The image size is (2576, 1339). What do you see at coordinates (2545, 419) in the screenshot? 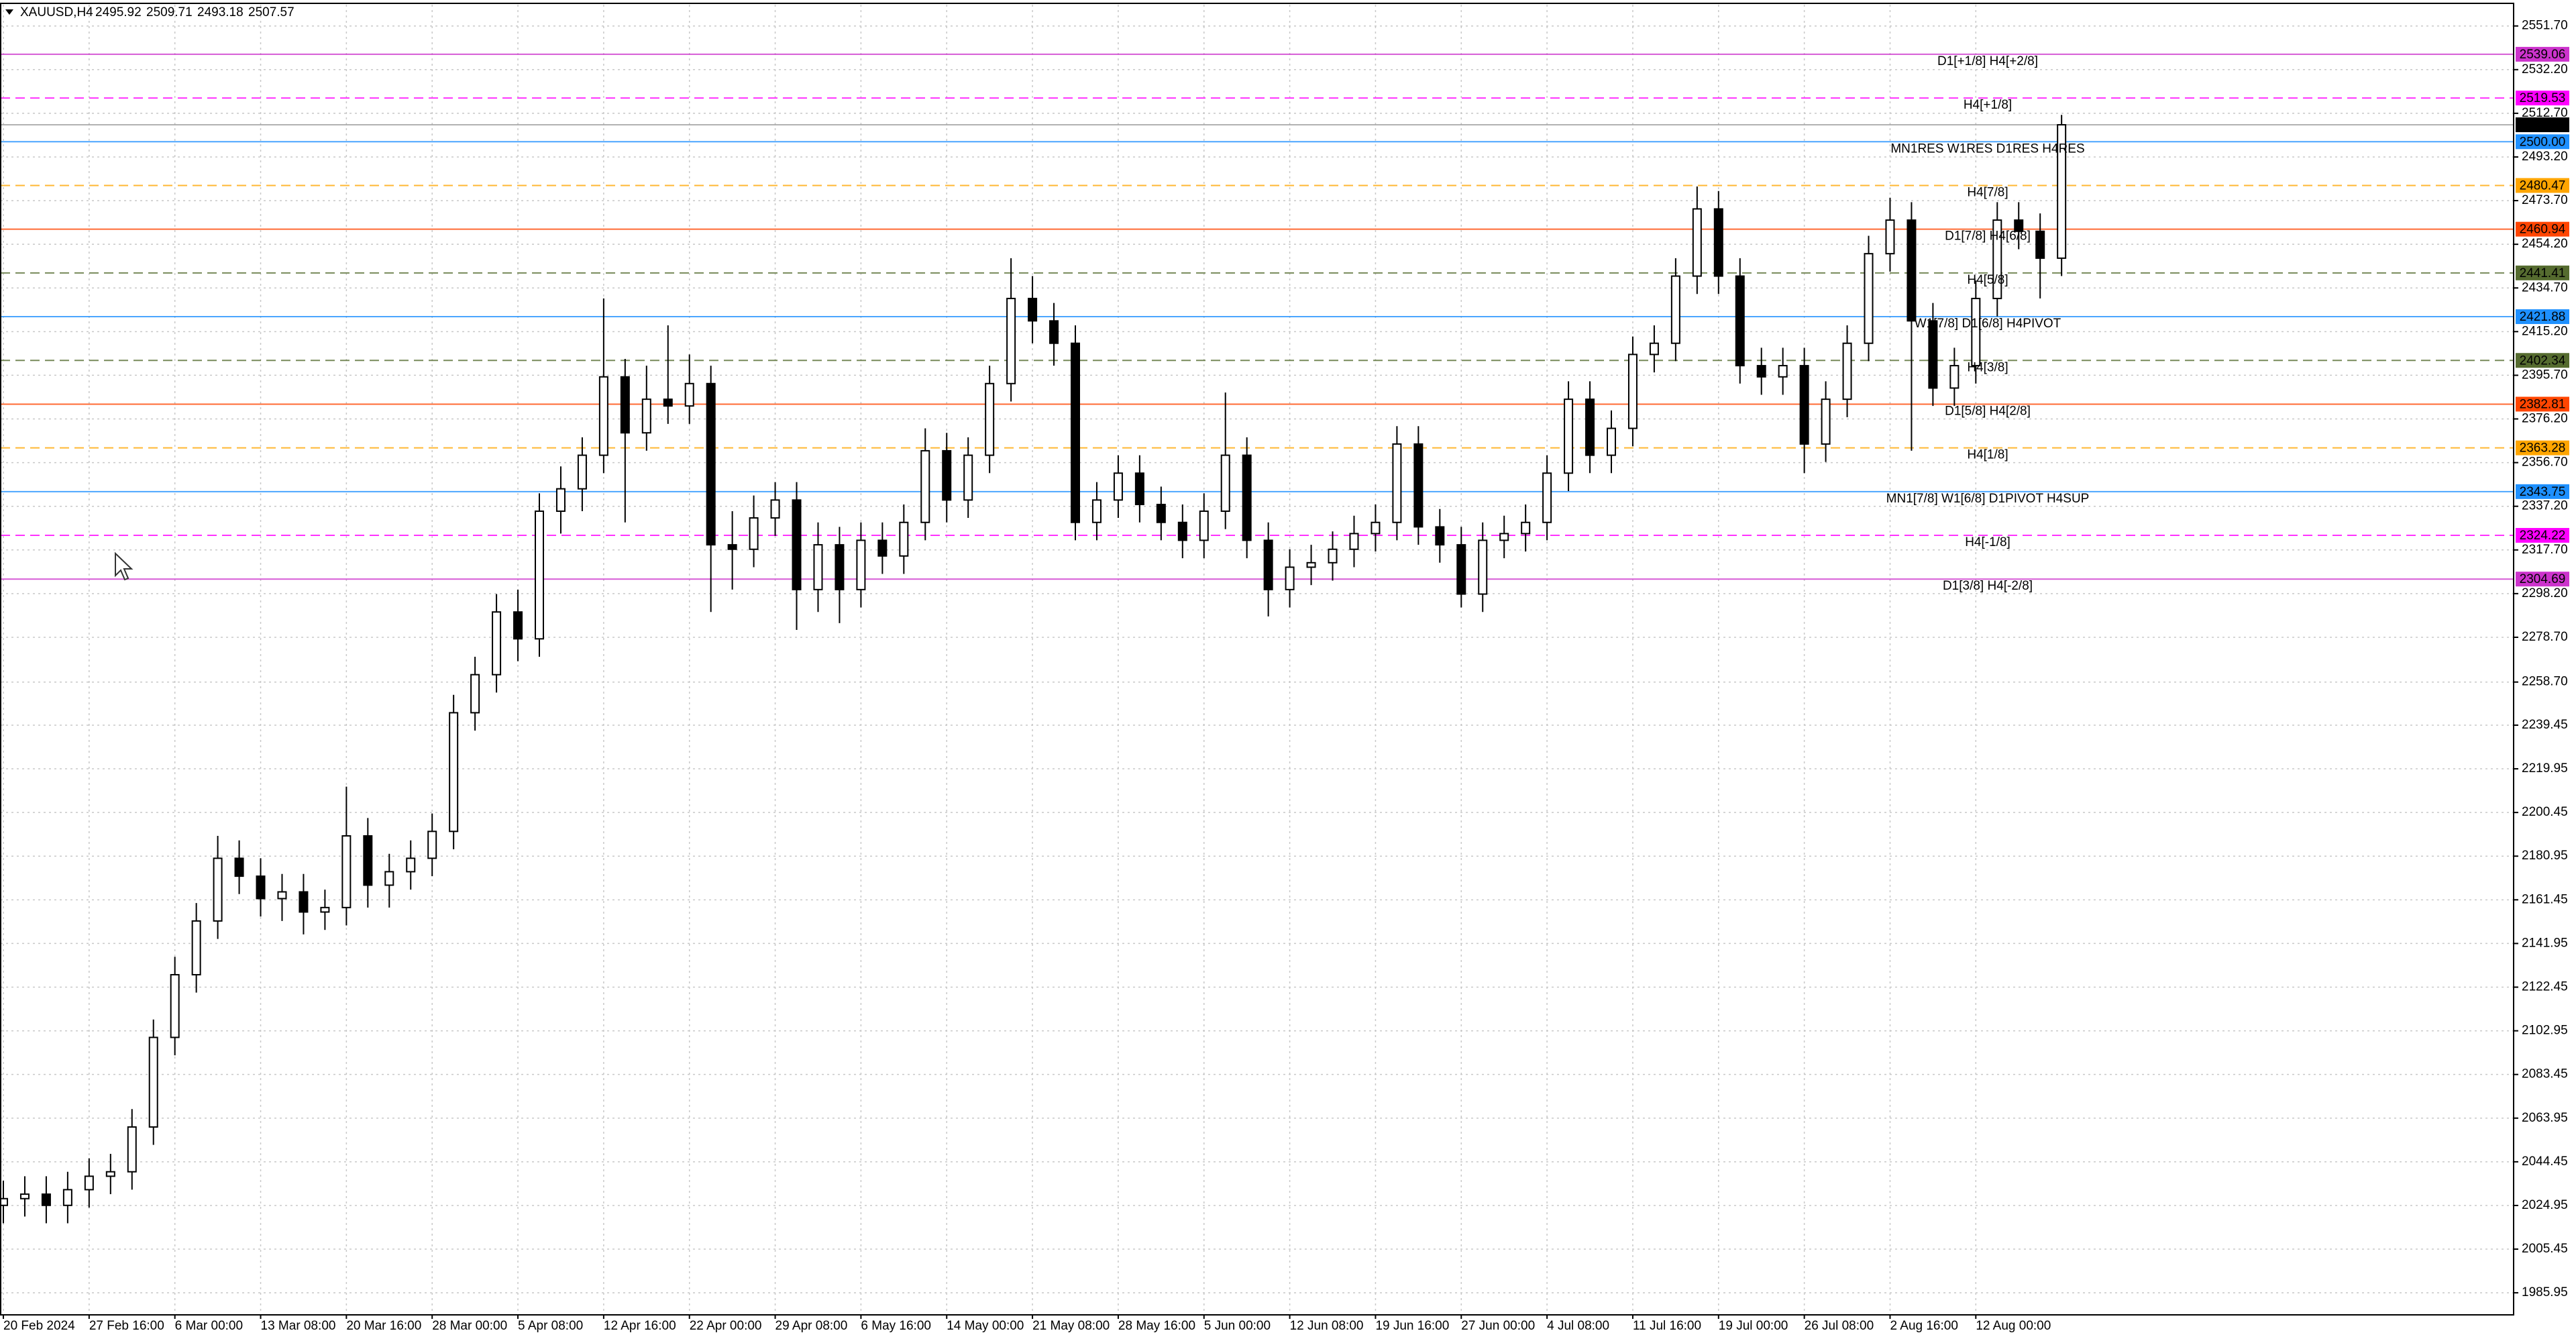
I see `y-tick-label: 2376.20` at bounding box center [2545, 419].